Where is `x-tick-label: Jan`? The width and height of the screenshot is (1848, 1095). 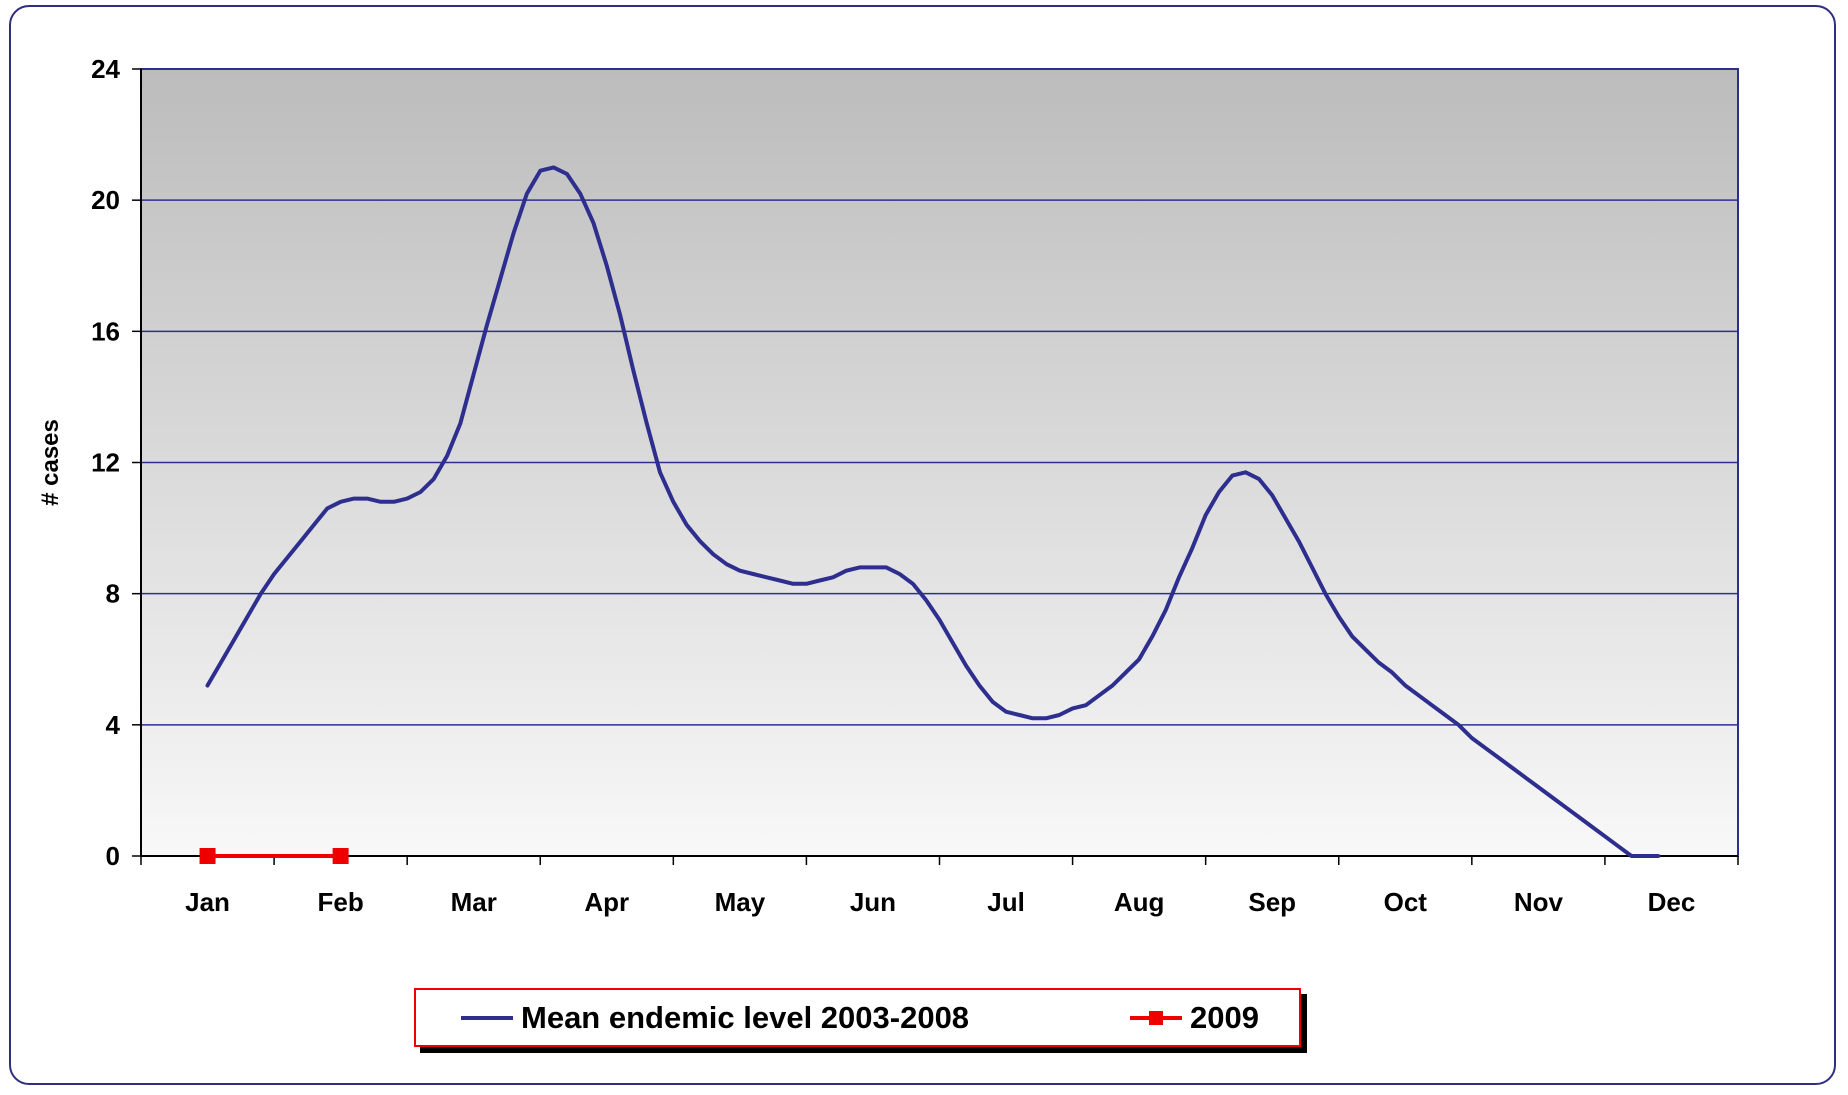
x-tick-label: Jan is located at coordinates (207, 902).